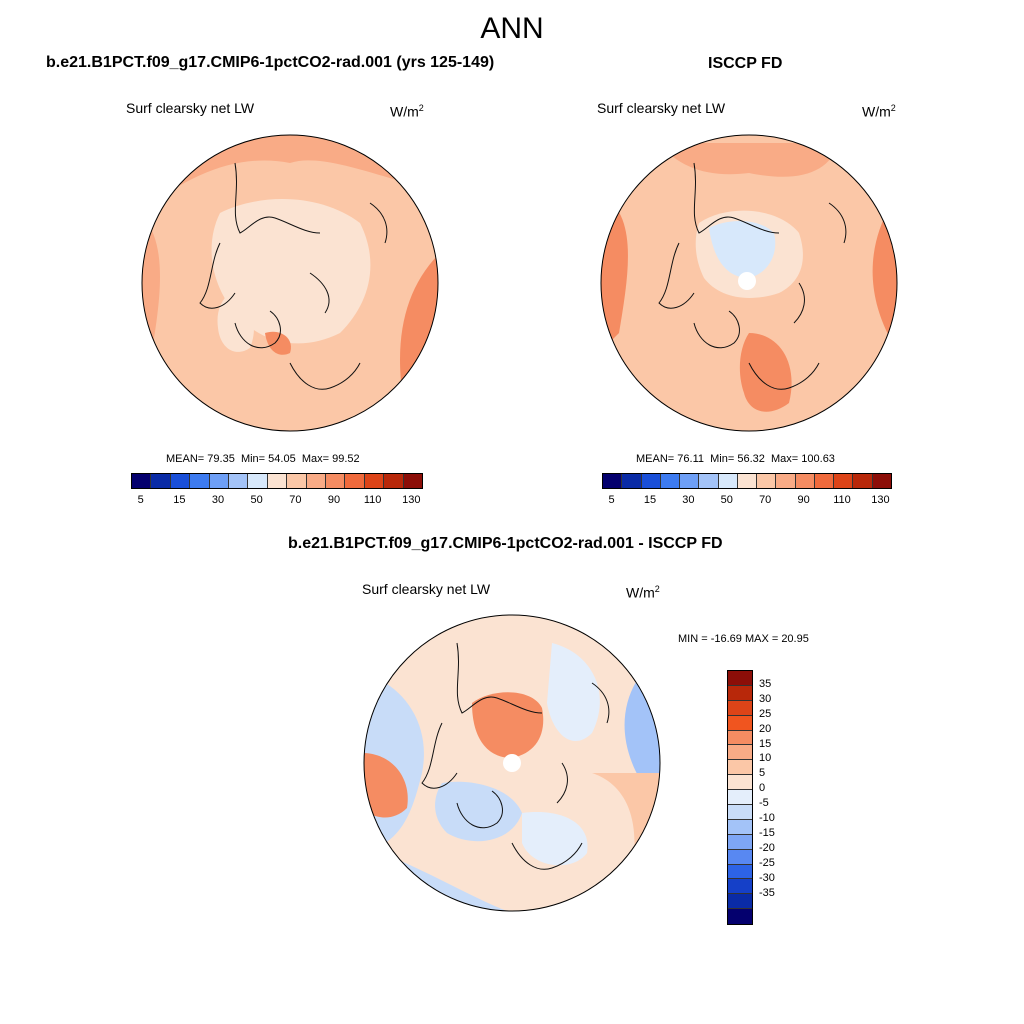 Image resolution: width=1024 pixels, height=1024 pixels. I want to click on panel-3-min-max: MIN = -16.69 MAX = 20.95, so click(743, 639).